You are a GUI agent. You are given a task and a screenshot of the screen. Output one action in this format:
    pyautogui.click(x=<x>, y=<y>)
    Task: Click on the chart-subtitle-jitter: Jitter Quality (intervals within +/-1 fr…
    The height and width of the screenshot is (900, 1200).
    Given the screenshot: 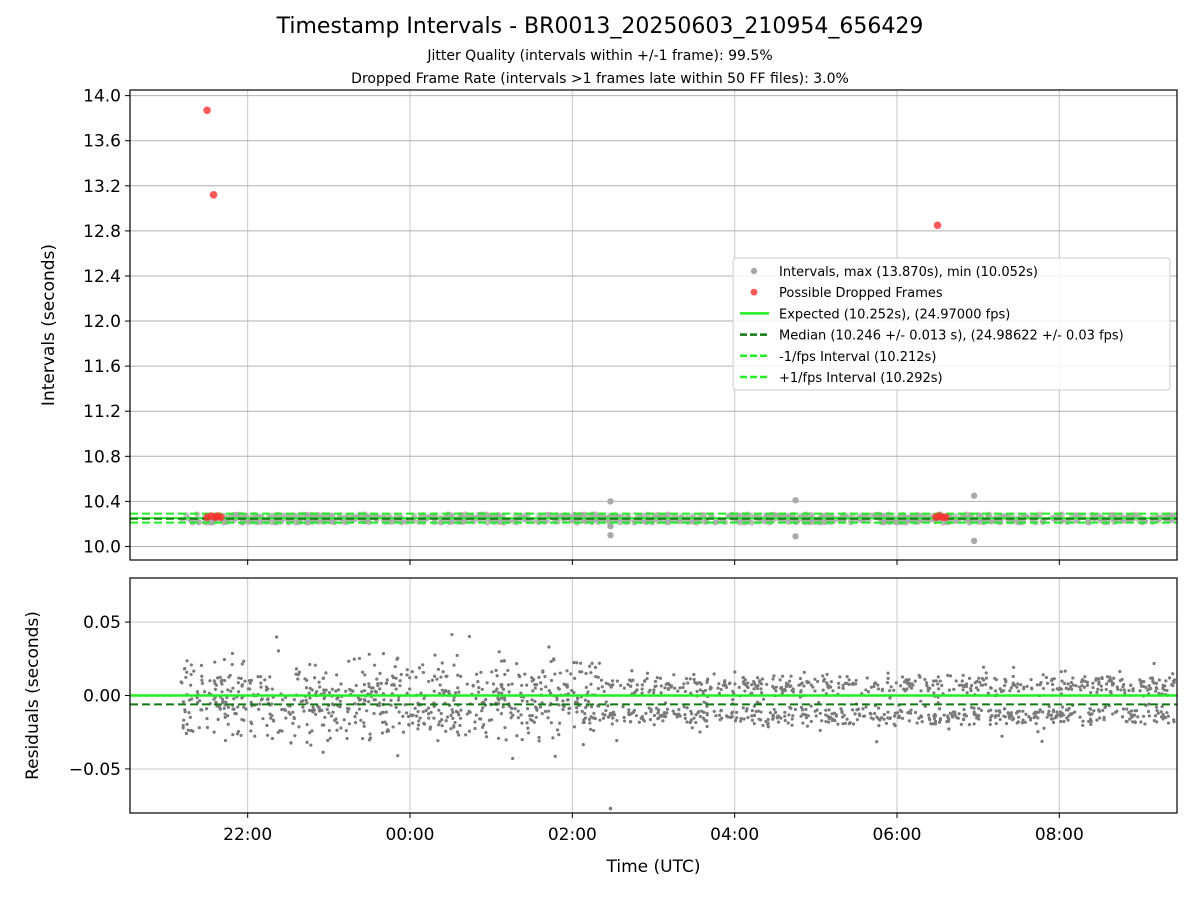 What is the action you would take?
    pyautogui.click(x=600, y=56)
    